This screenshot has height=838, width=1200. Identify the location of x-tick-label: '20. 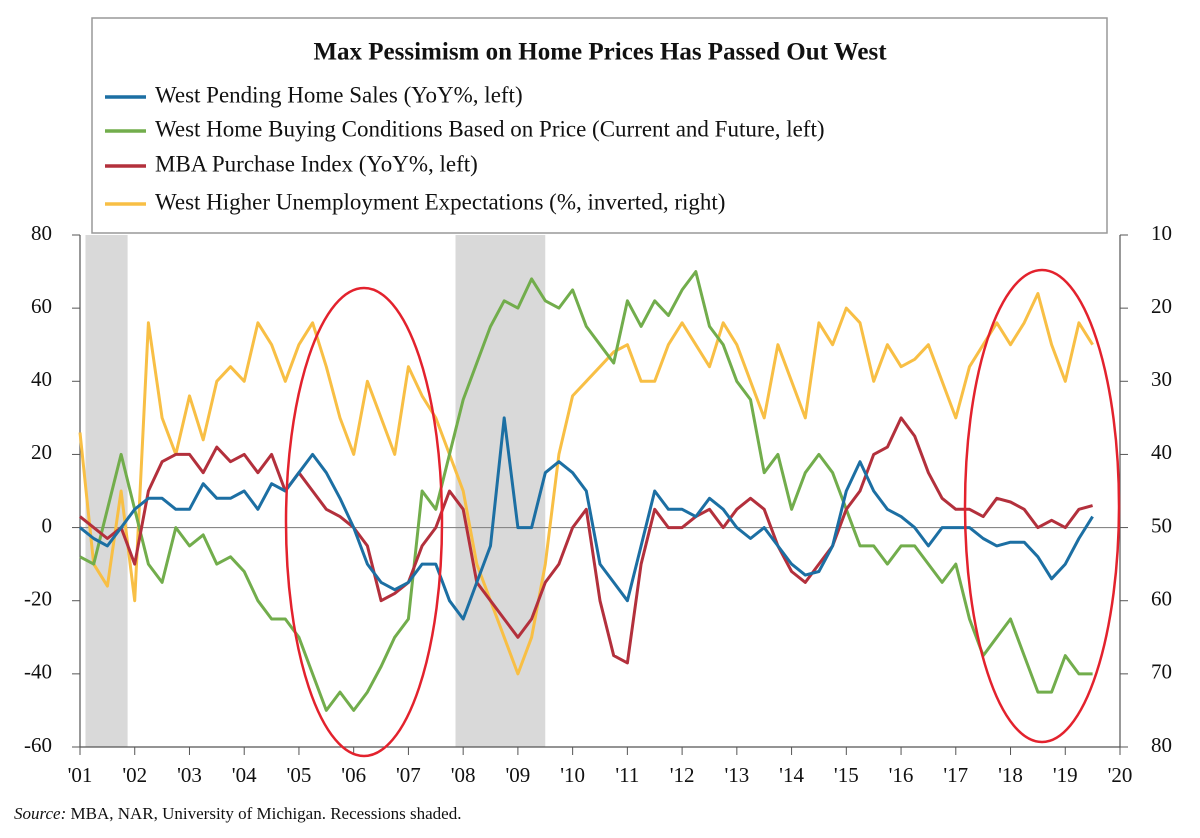
(1120, 775).